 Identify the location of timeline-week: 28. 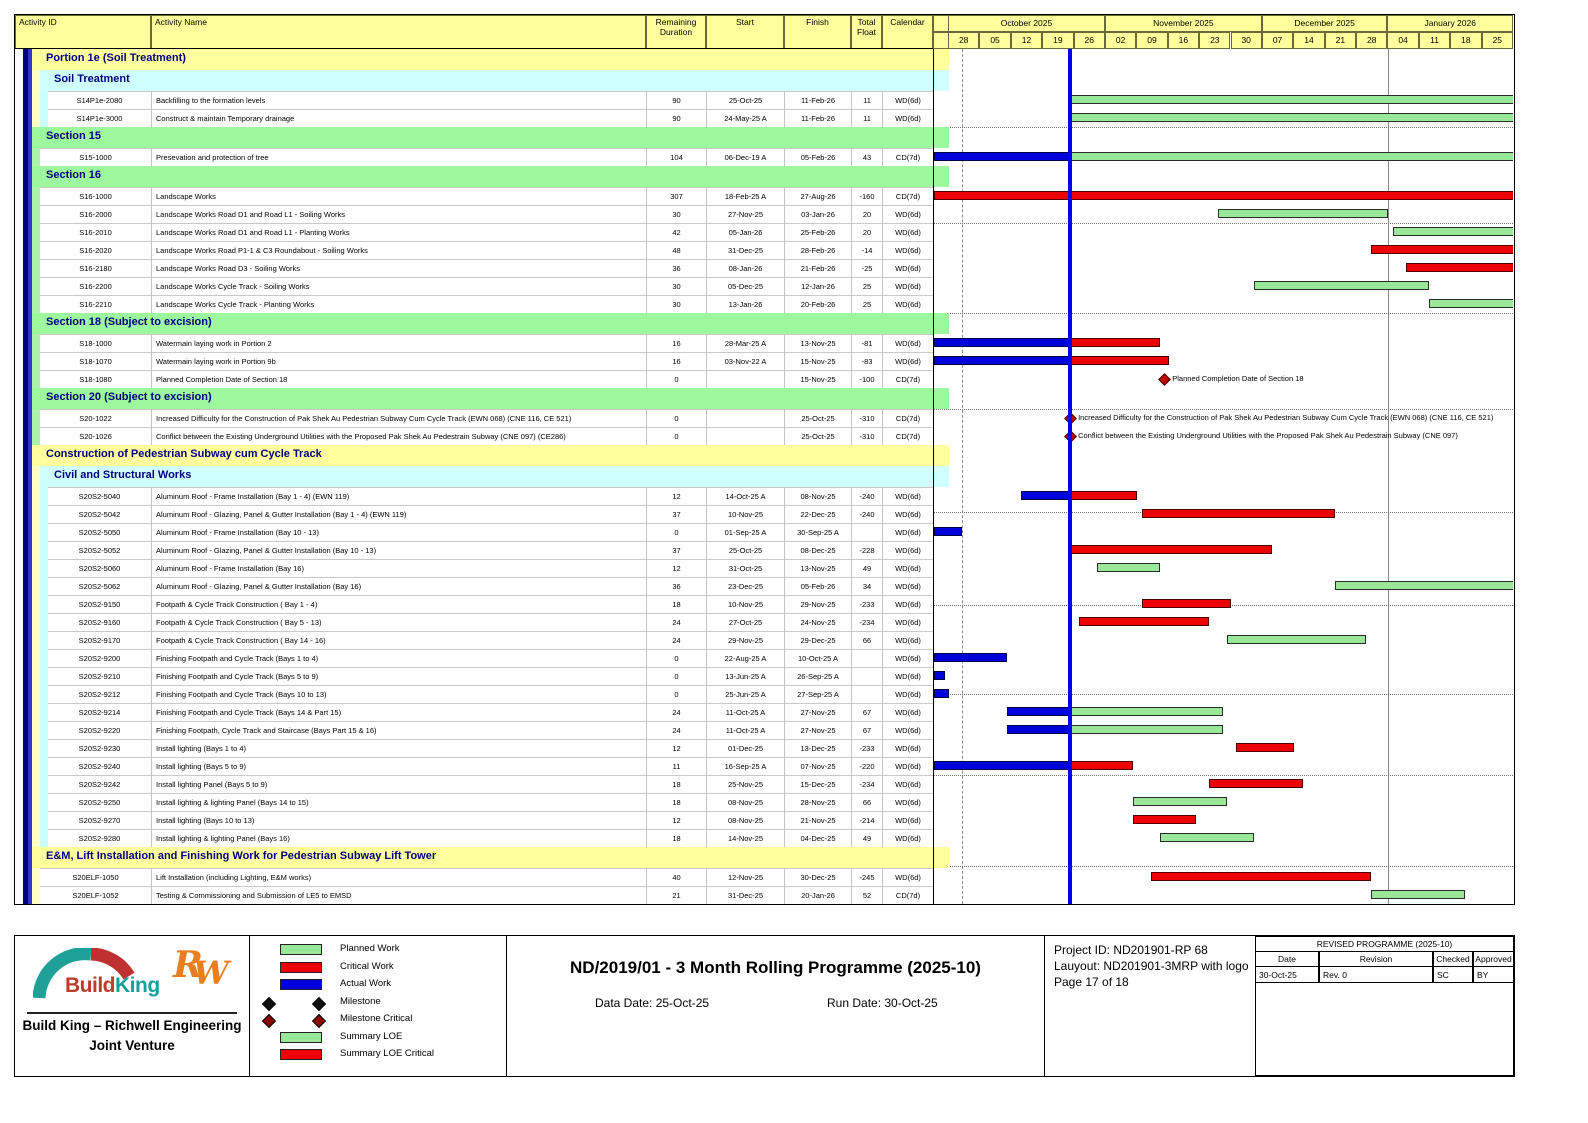
(964, 40).